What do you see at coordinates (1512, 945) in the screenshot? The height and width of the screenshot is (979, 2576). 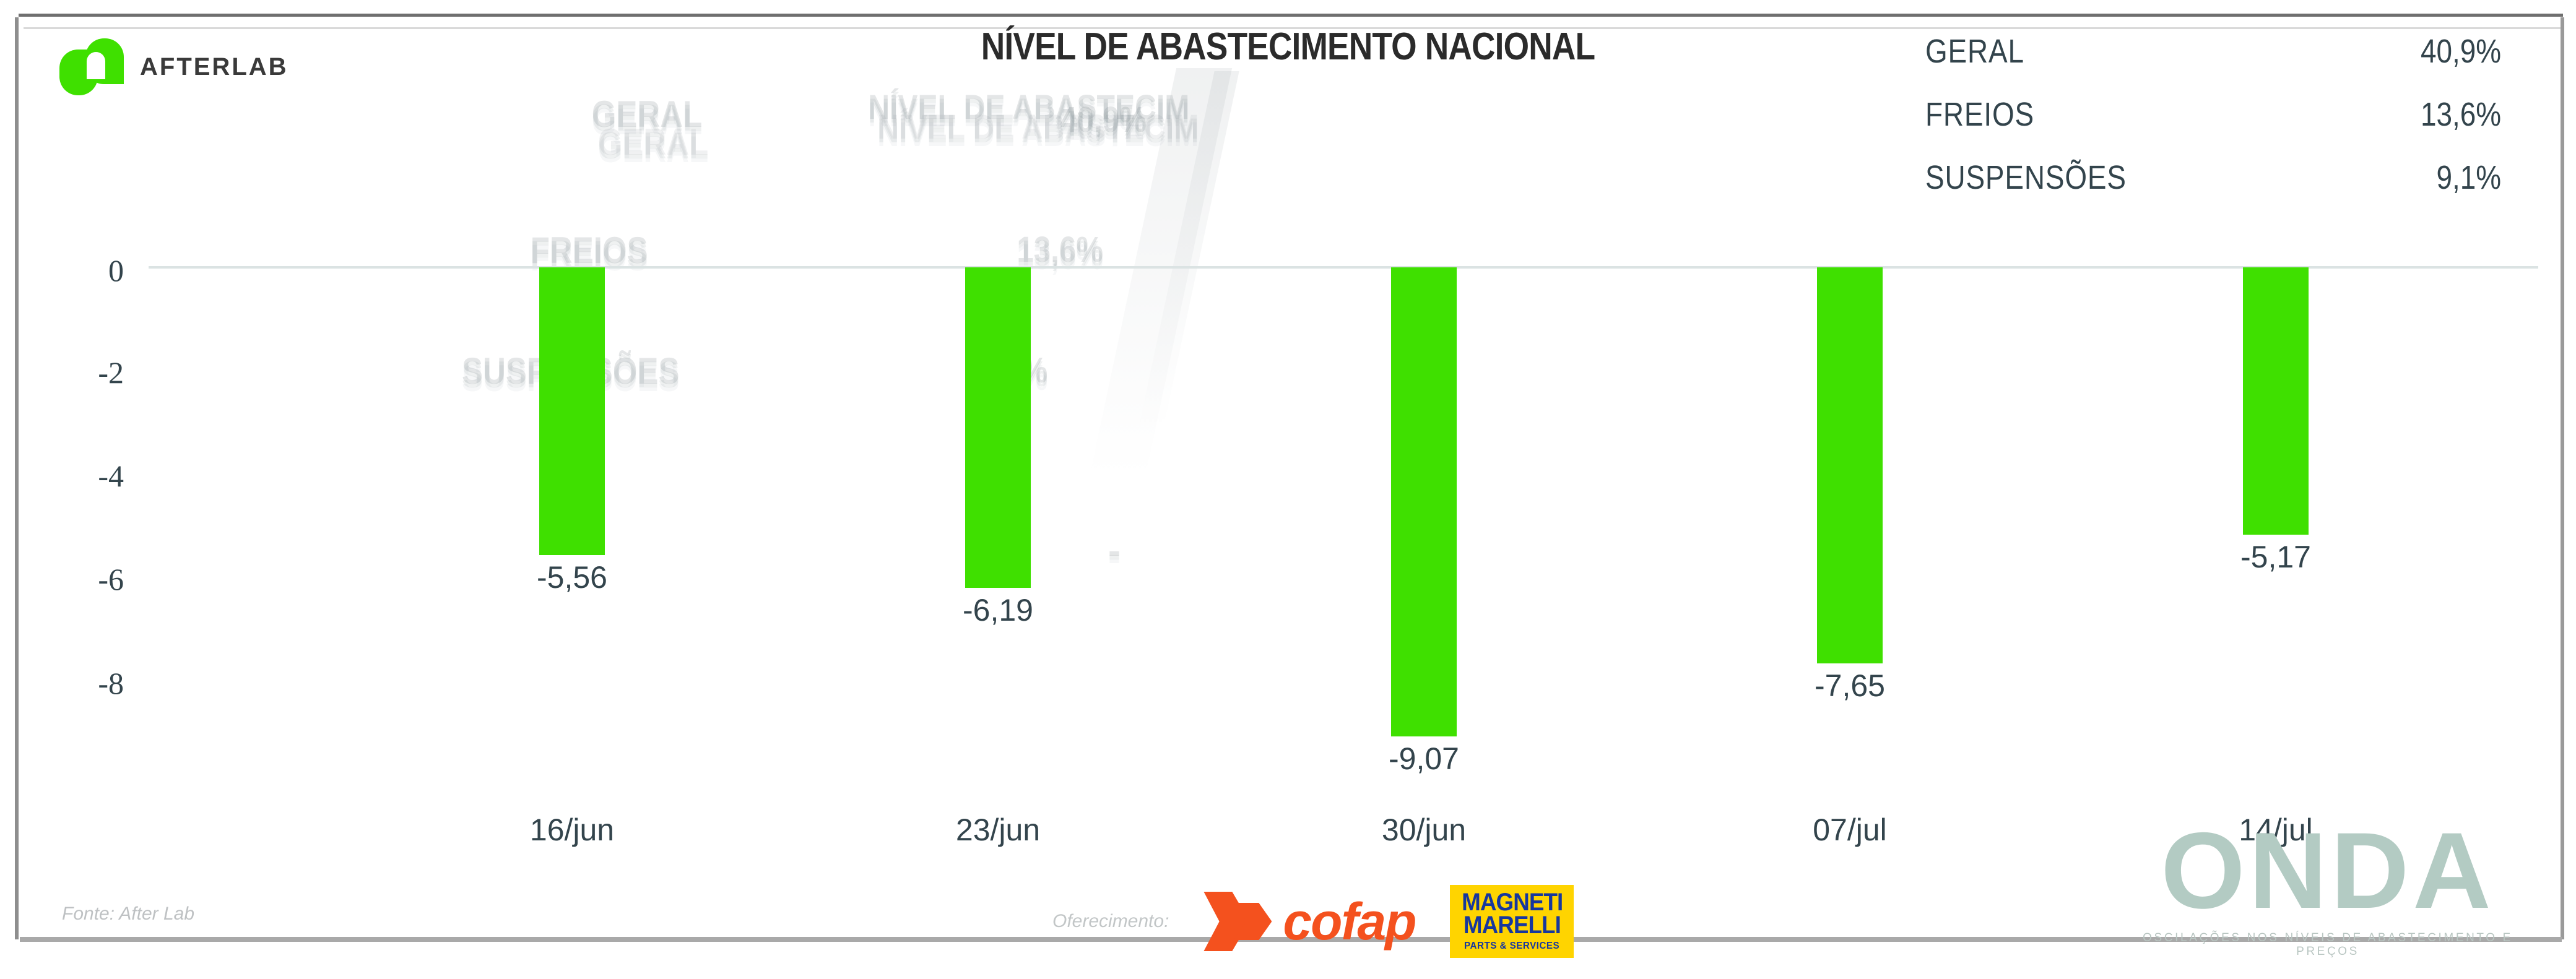 I see `marelli-subline: PARTS & SERVICES` at bounding box center [1512, 945].